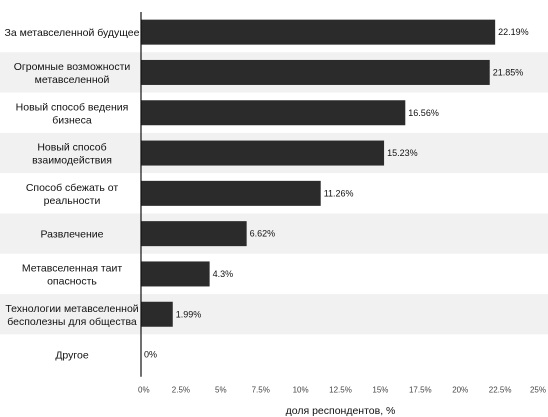 This screenshot has width=548, height=417. I want to click on category-label-line: взаимодействия, so click(72, 161).